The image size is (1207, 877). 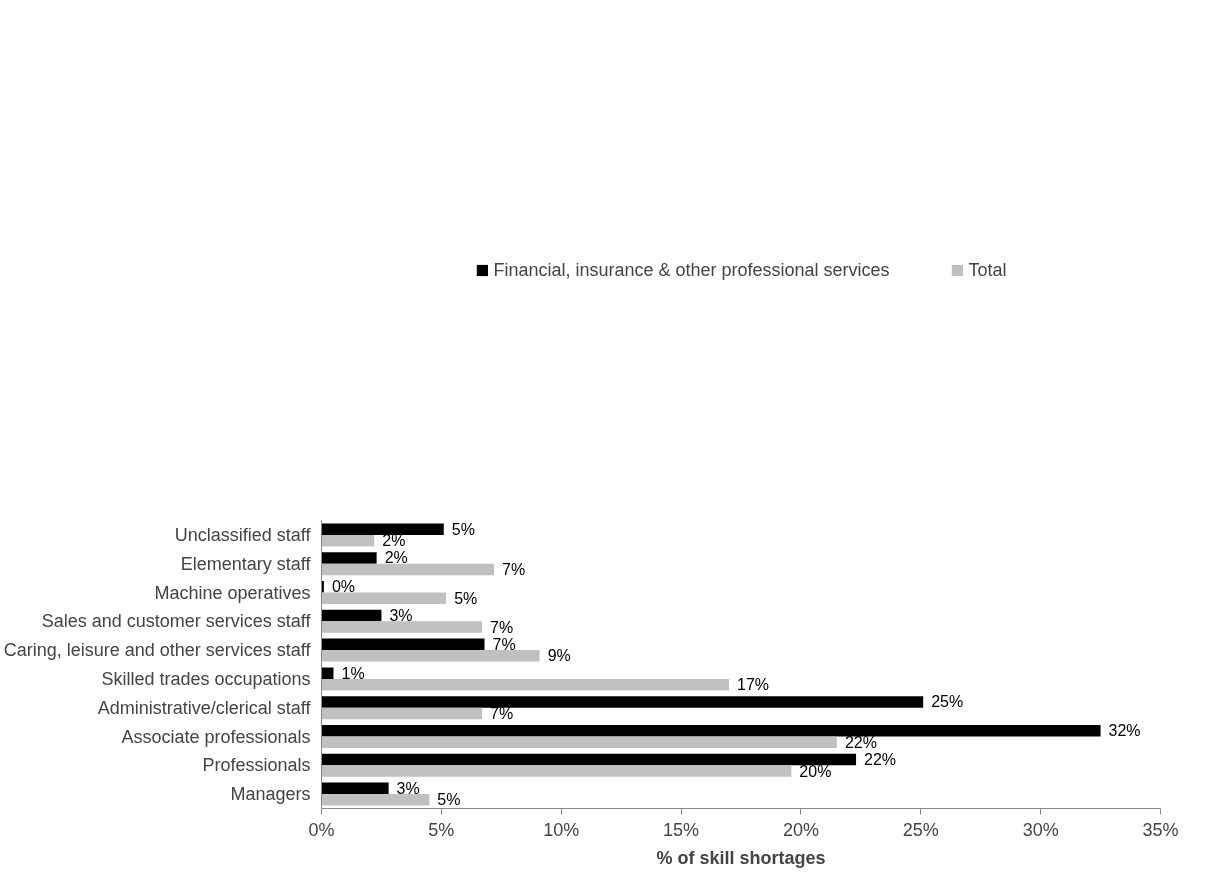 What do you see at coordinates (204, 707) in the screenshot?
I see `y-tick-label: Administrative/clerical staff` at bounding box center [204, 707].